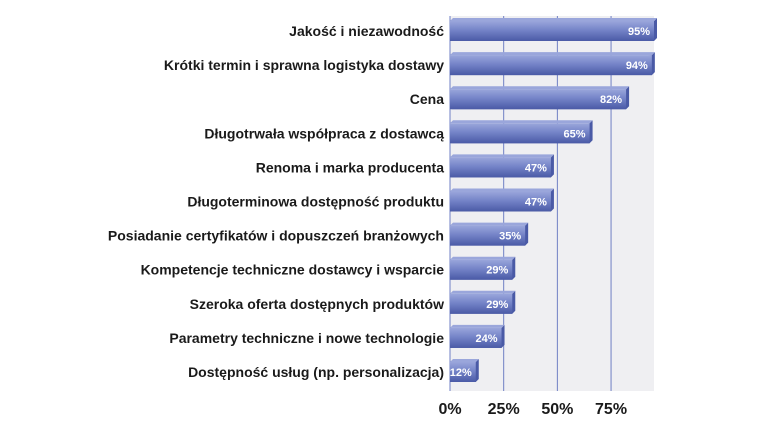  I want to click on x-tick-label: 25%, so click(504, 409).